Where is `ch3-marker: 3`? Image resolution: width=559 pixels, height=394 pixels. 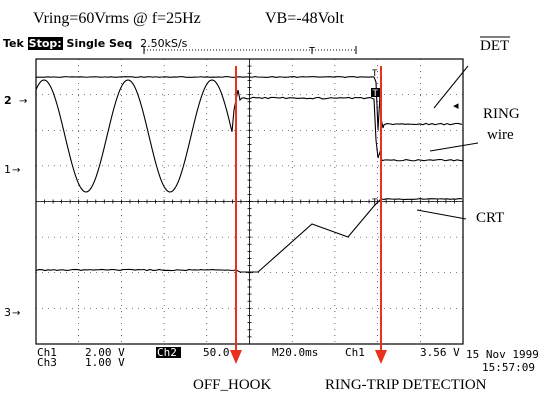 ch3-marker: 3 is located at coordinates (7, 312).